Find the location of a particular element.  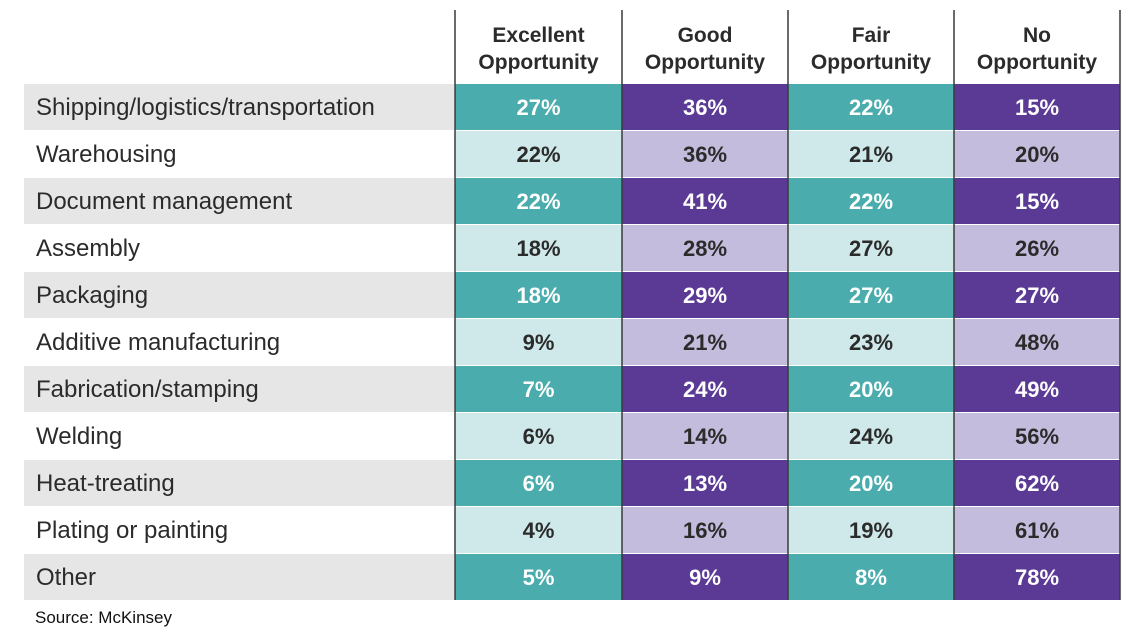

cell-value: 4% is located at coordinates (539, 530).